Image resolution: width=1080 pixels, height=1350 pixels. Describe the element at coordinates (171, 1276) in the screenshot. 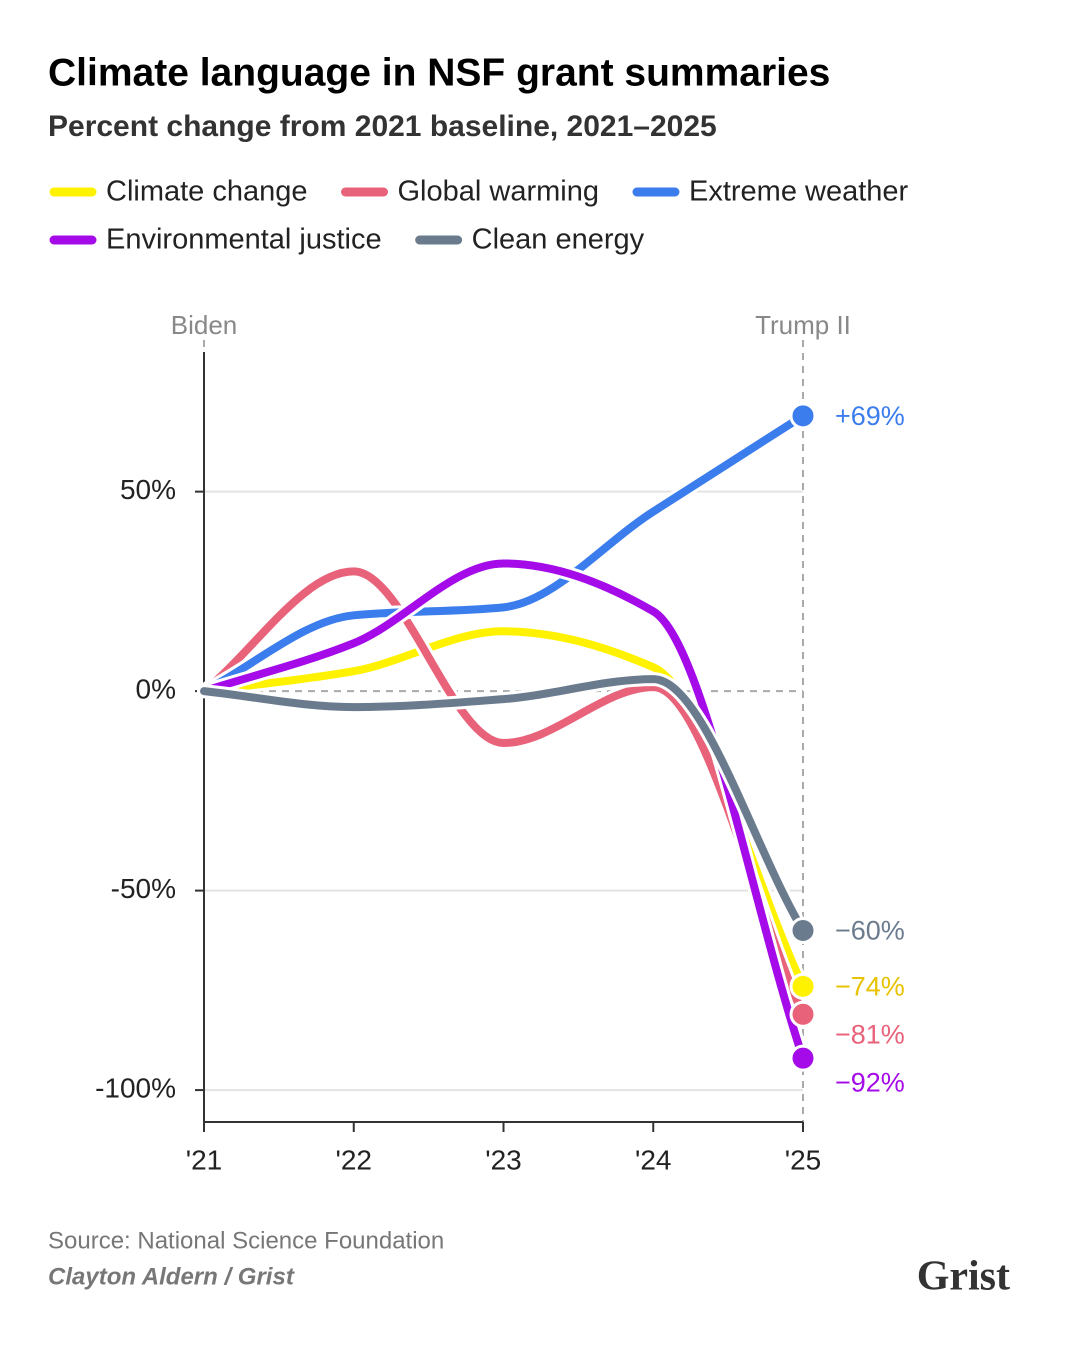

I see `credit: Clayton Aldern / Grist` at that location.